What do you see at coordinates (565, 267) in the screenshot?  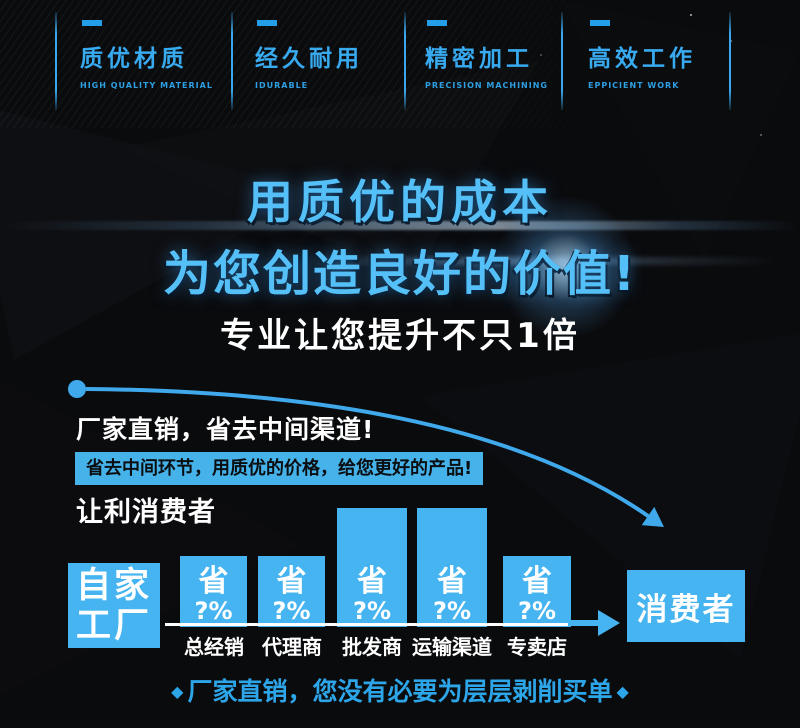 I see `lens-flare` at bounding box center [565, 267].